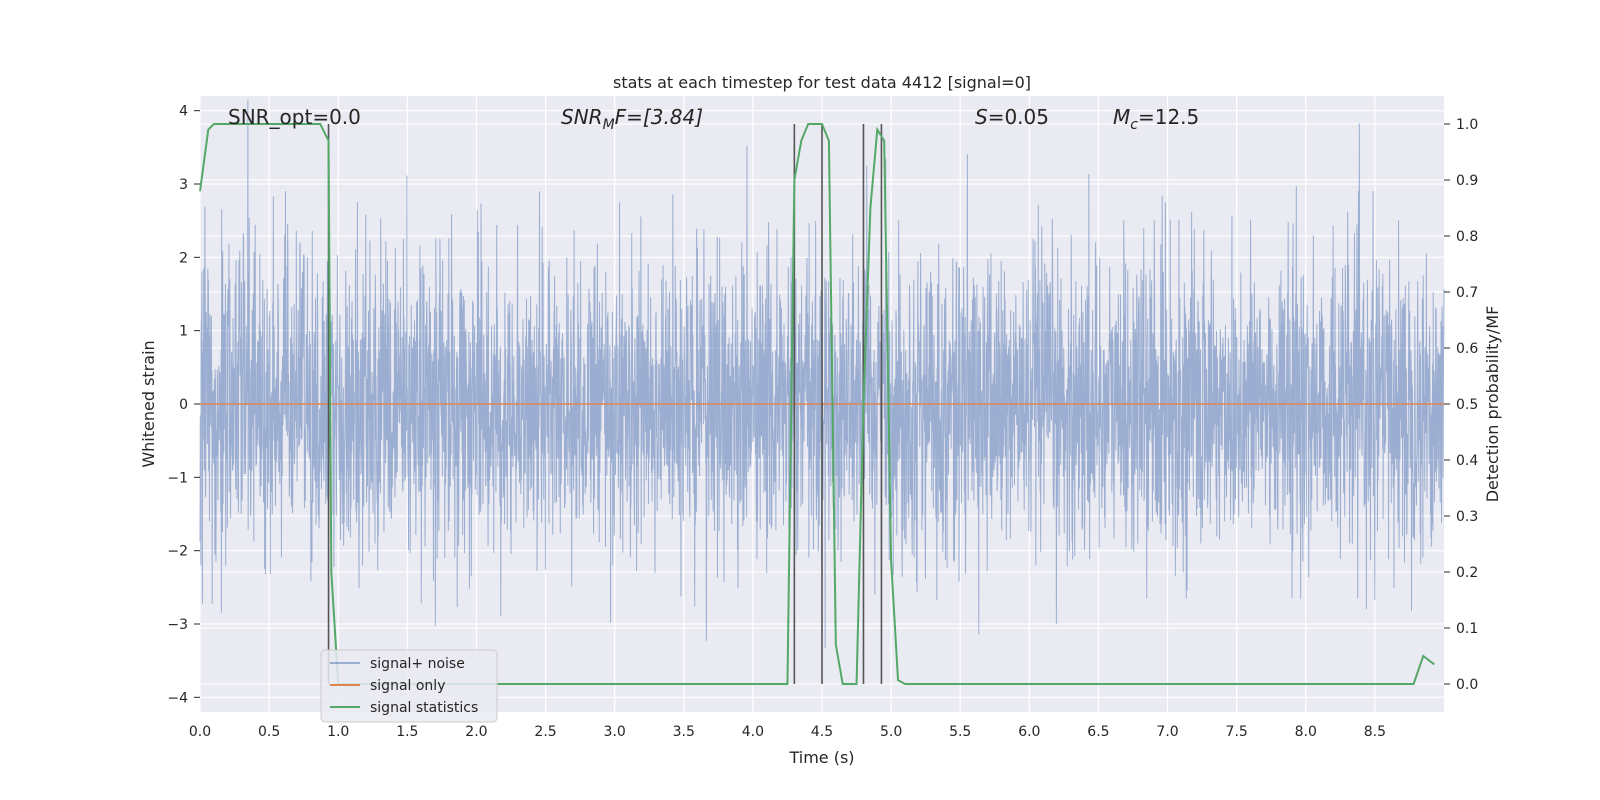  What do you see at coordinates (891, 732) in the screenshot?
I see `x-tick-label: 5.0` at bounding box center [891, 732].